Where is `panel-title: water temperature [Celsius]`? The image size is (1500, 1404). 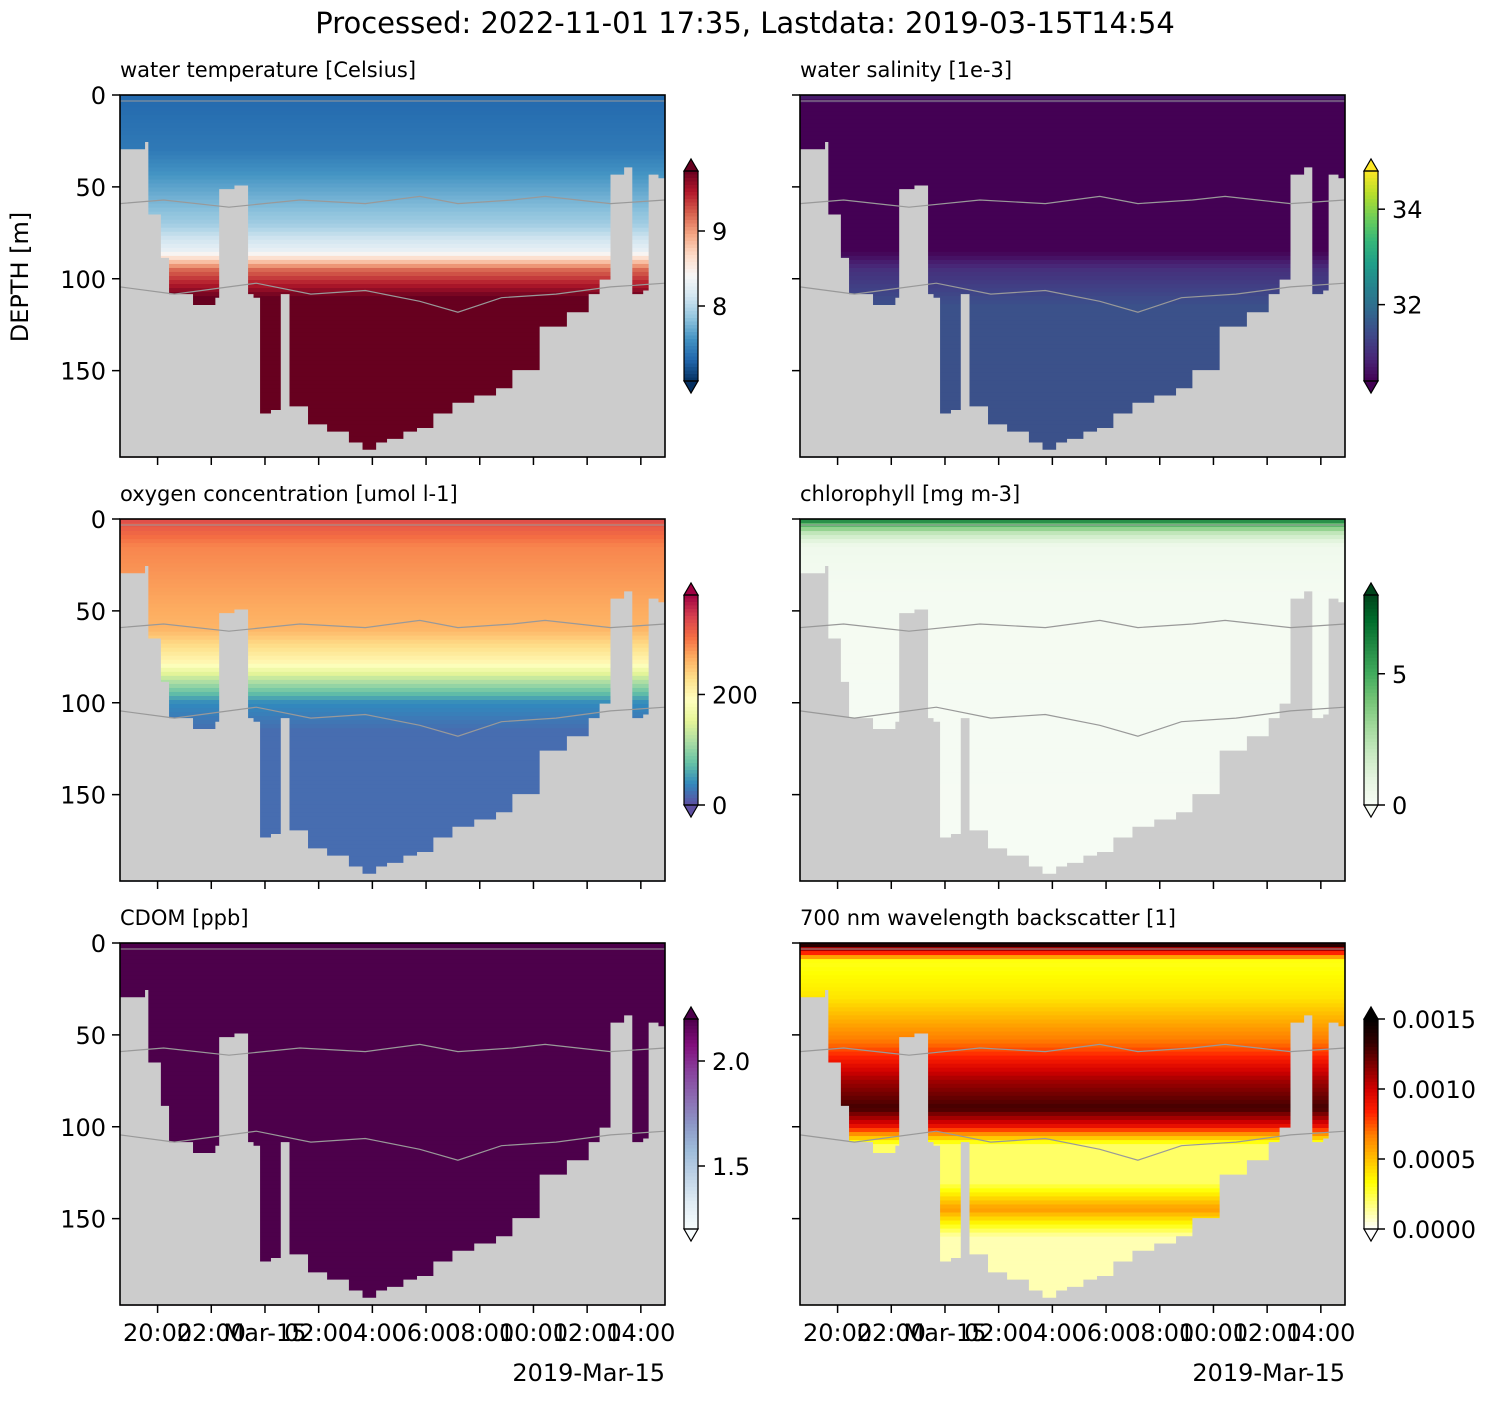
panel-title: water temperature [Celsius] is located at coordinates (268, 70).